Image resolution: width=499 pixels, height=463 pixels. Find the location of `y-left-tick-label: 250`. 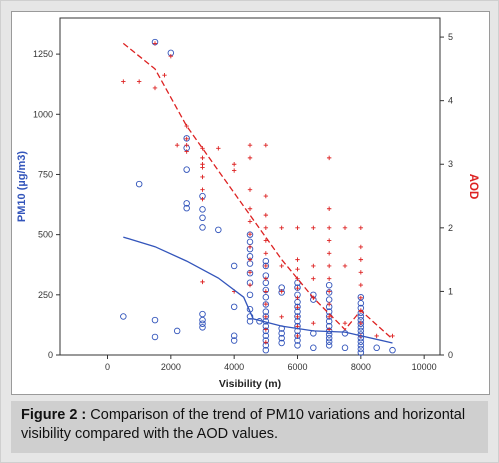

y-left-tick-label: 250 is located at coordinates (45, 295).